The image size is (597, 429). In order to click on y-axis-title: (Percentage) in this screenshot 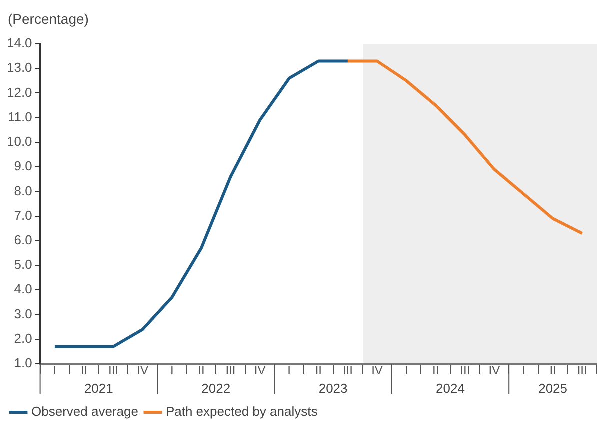, I will do `click(48, 19)`.